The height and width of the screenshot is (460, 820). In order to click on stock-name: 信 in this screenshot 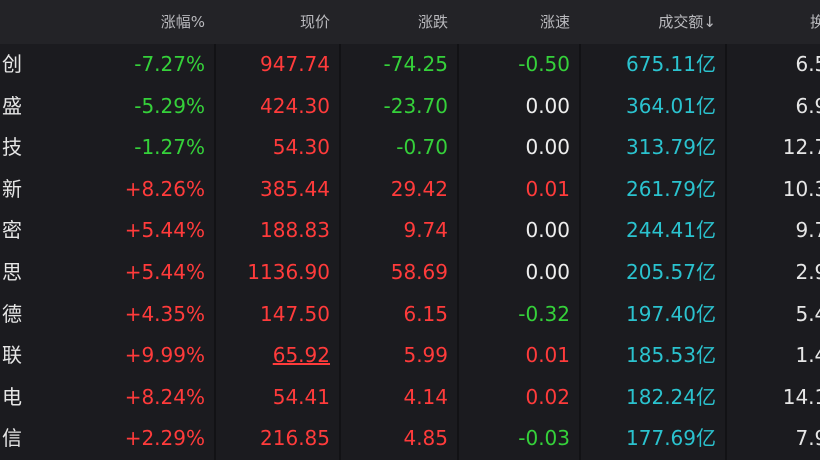, I will do `click(12, 438)`.